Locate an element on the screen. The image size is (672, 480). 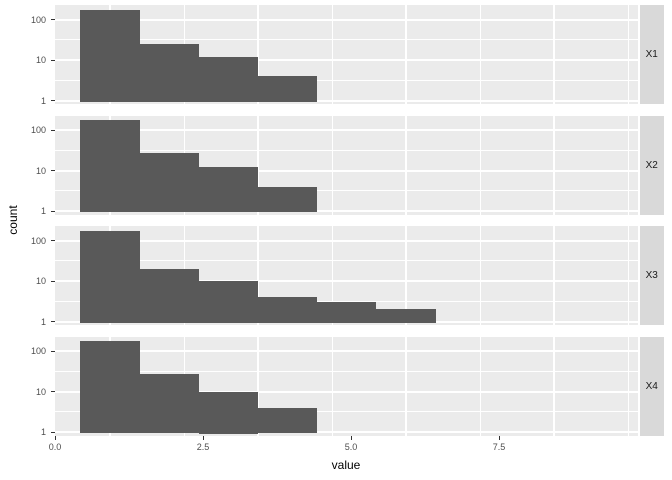
facet-strip-label: X1 is located at coordinates (651, 54).